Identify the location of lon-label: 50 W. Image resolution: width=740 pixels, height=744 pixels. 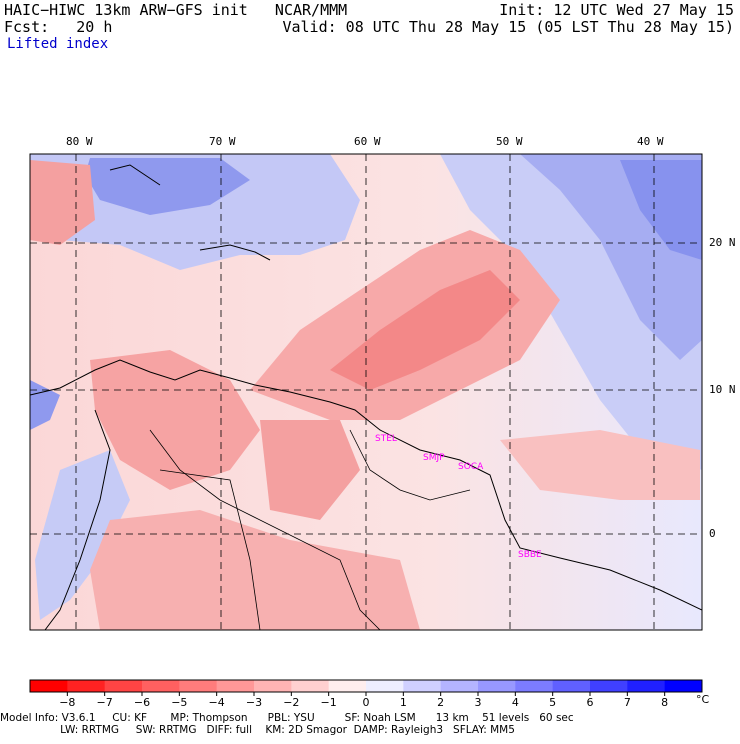
(509, 141).